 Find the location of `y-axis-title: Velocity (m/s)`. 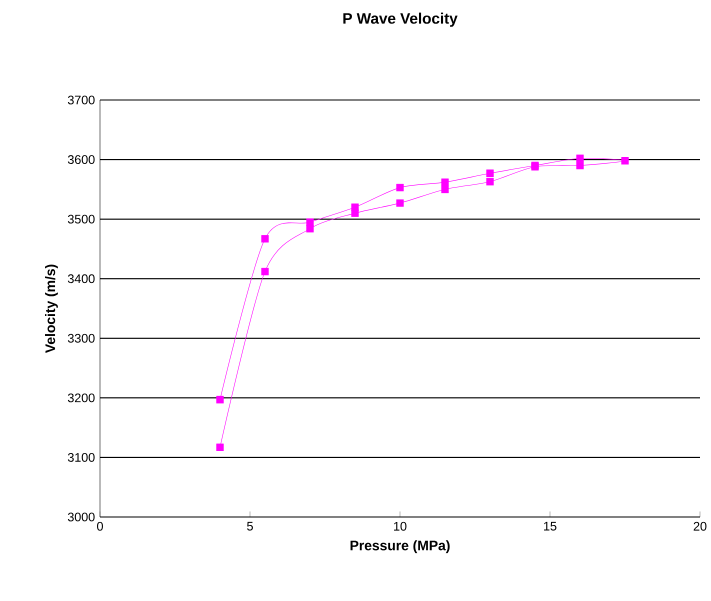

y-axis-title: Velocity (m/s) is located at coordinates (51, 309).